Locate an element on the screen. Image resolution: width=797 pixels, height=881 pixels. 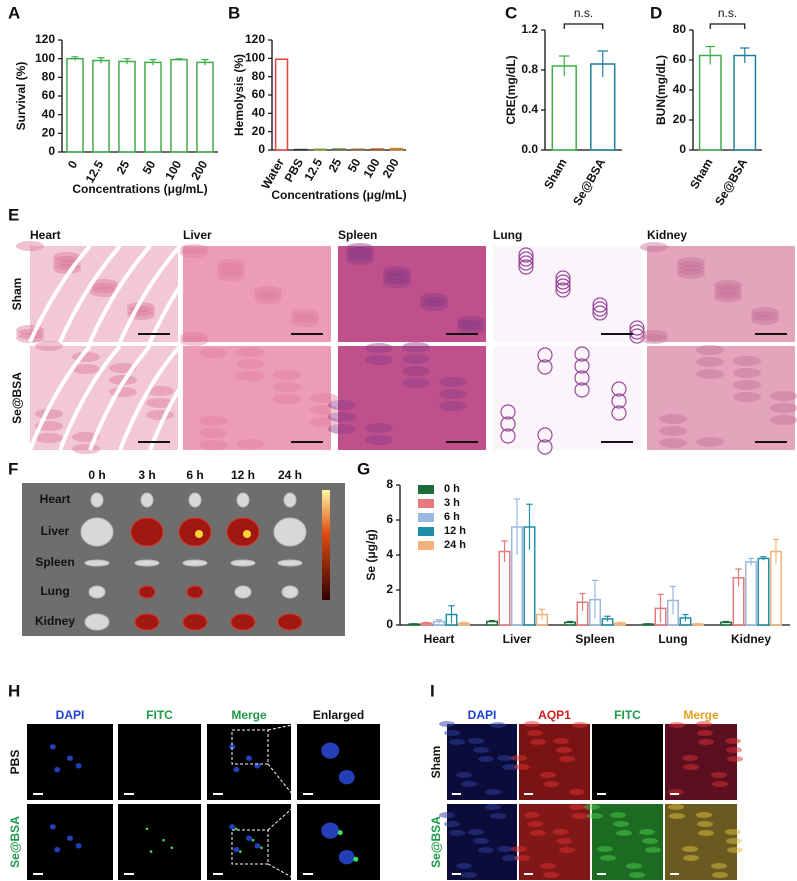
y-tick-label: 40 is located at coordinates (680, 89).